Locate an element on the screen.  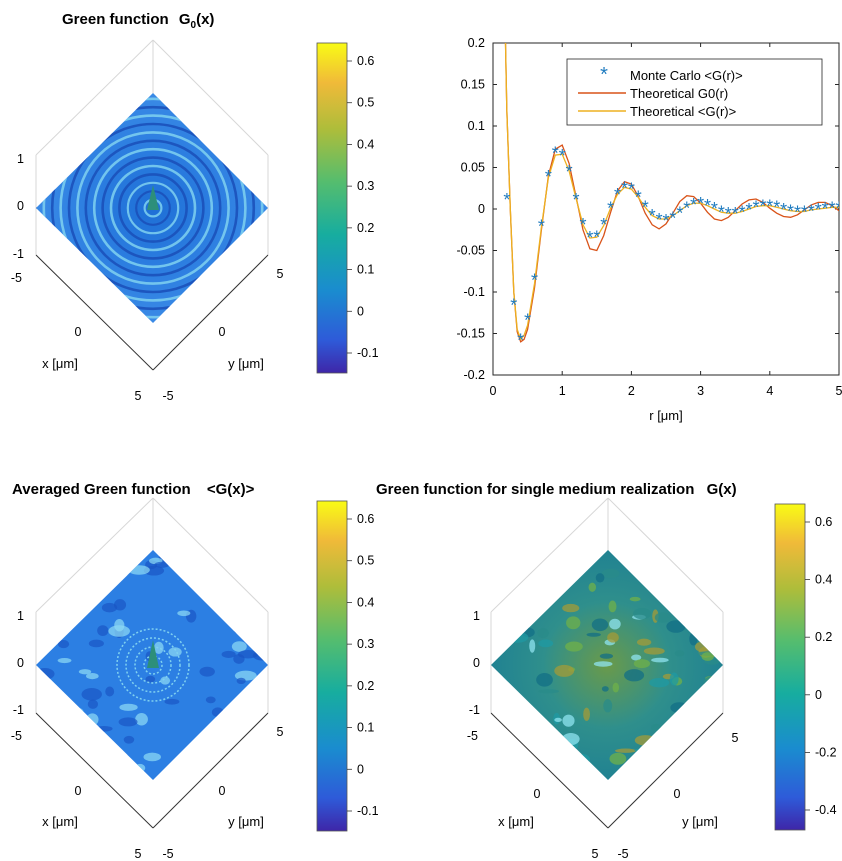
colorbar-tick-label: -0.4 is located at coordinates (826, 810).